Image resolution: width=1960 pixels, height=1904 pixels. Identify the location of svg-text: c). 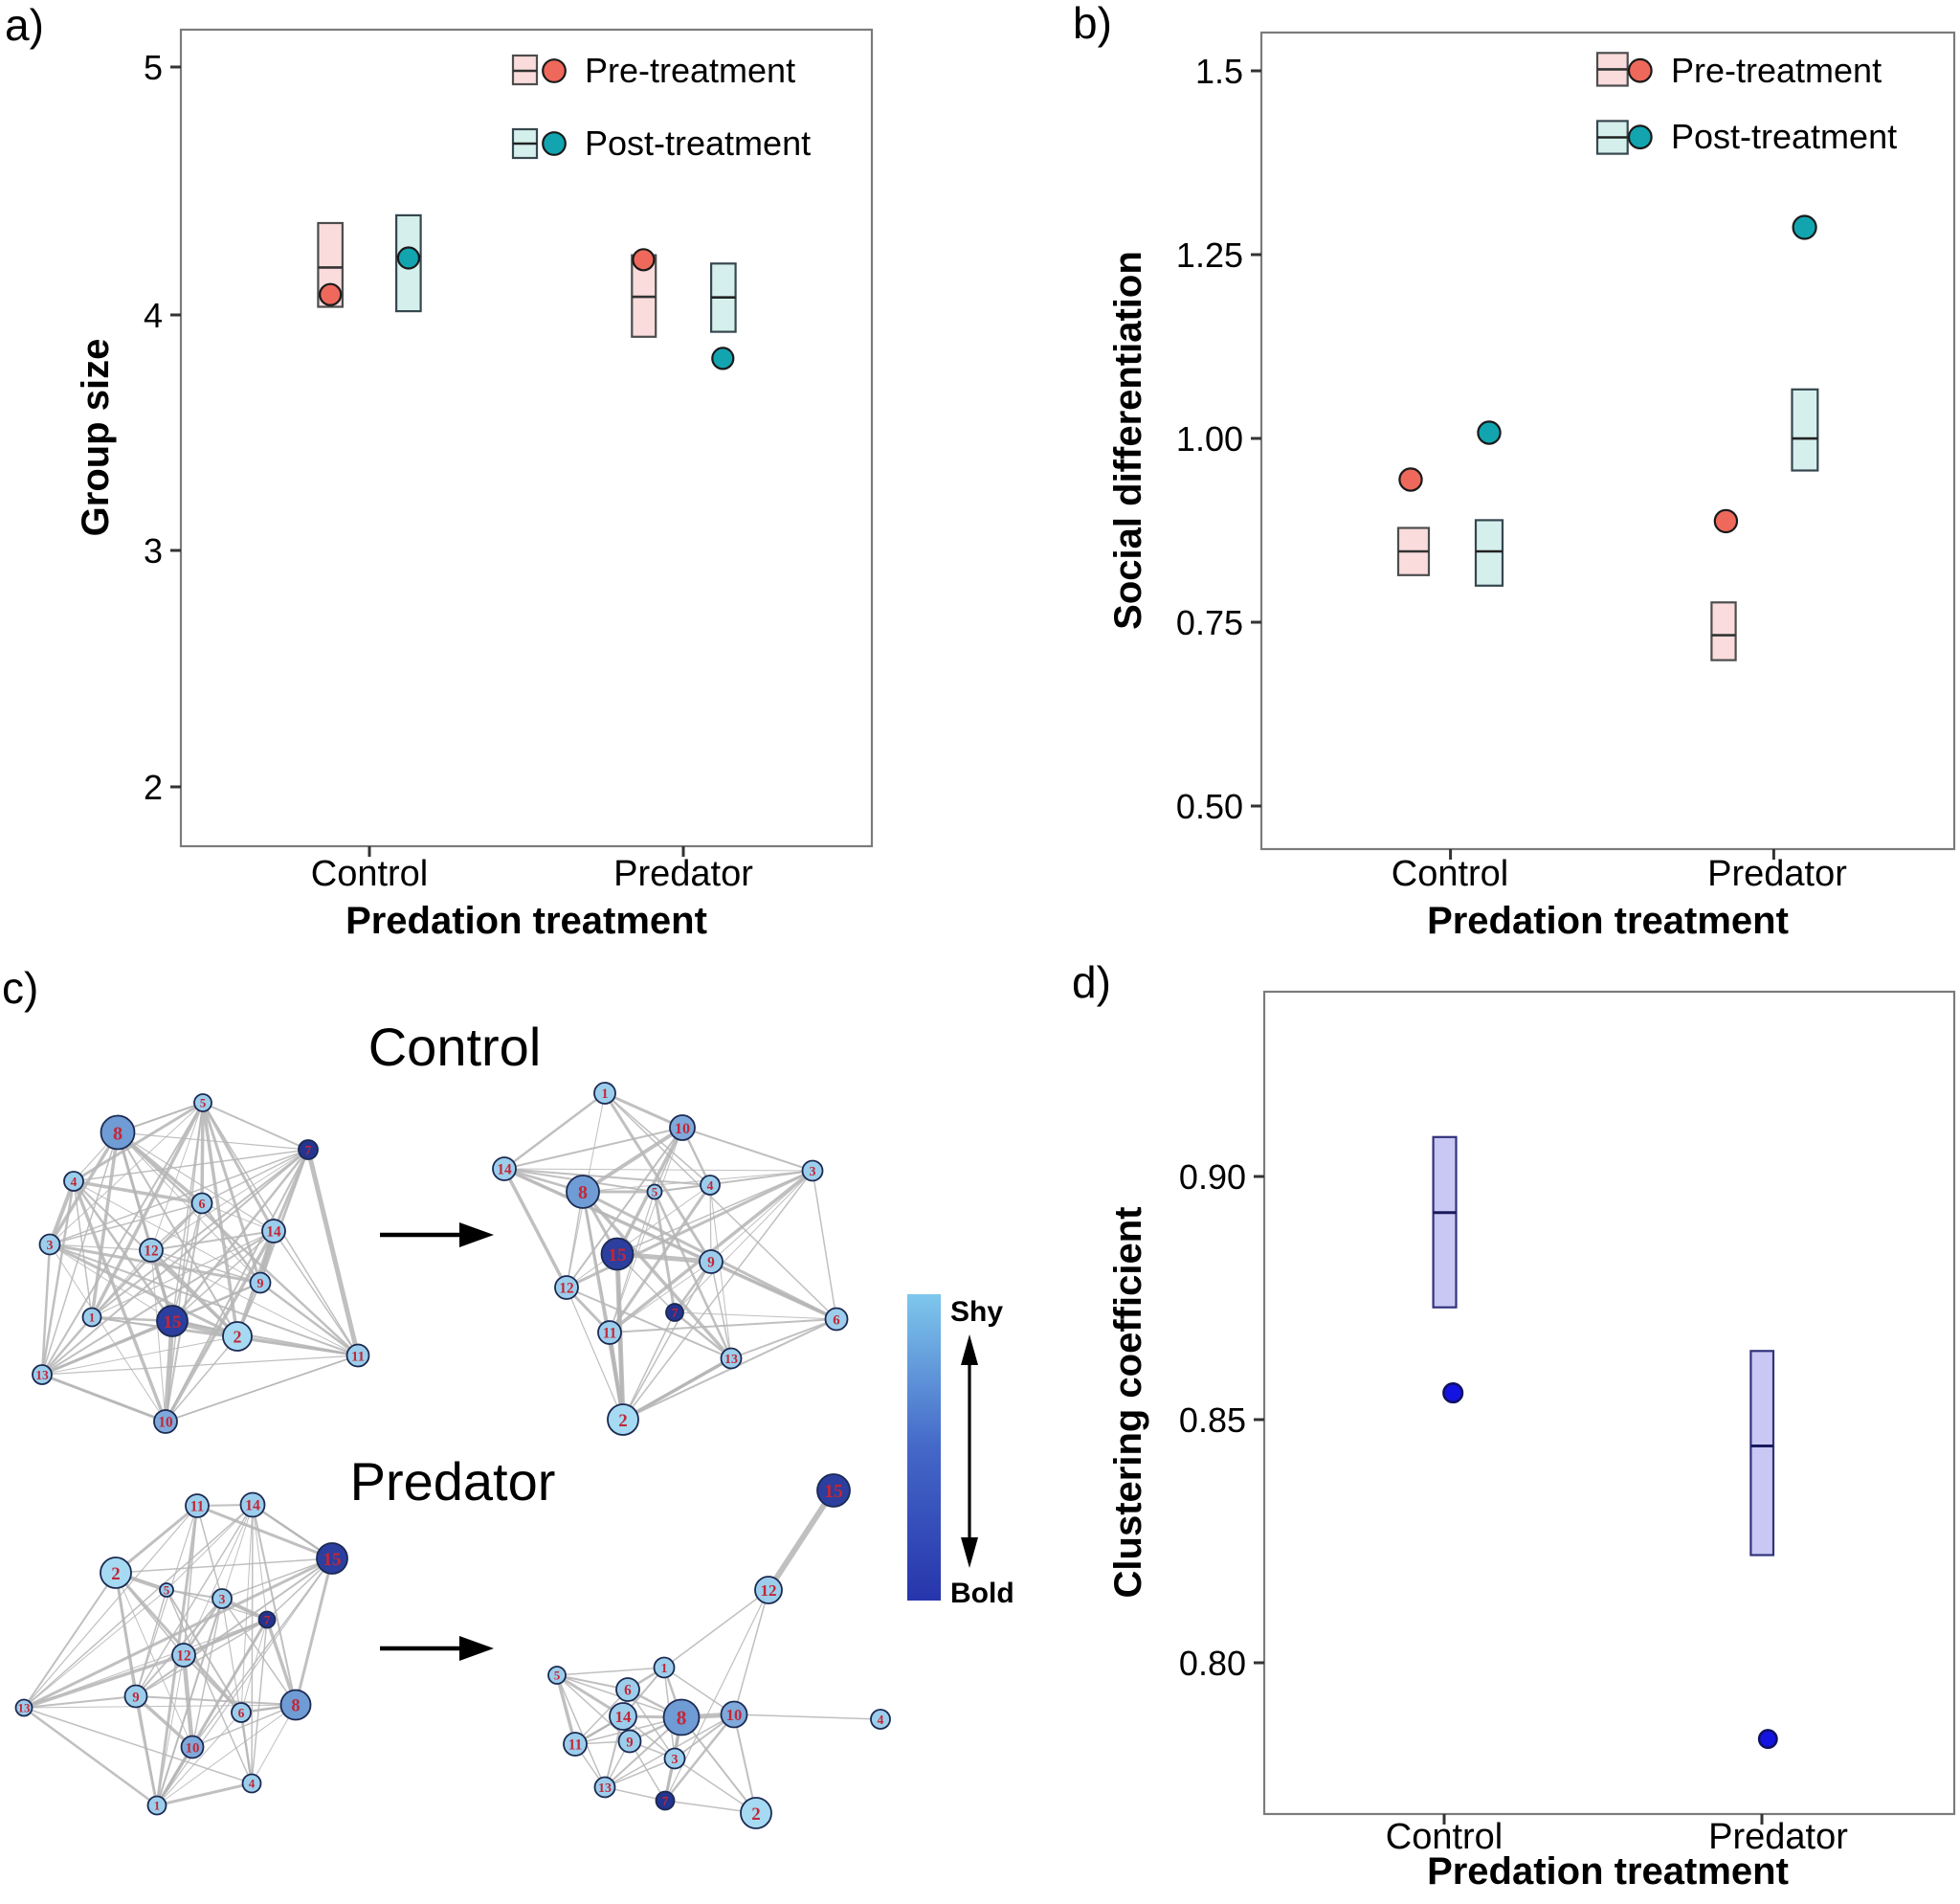
(20, 988).